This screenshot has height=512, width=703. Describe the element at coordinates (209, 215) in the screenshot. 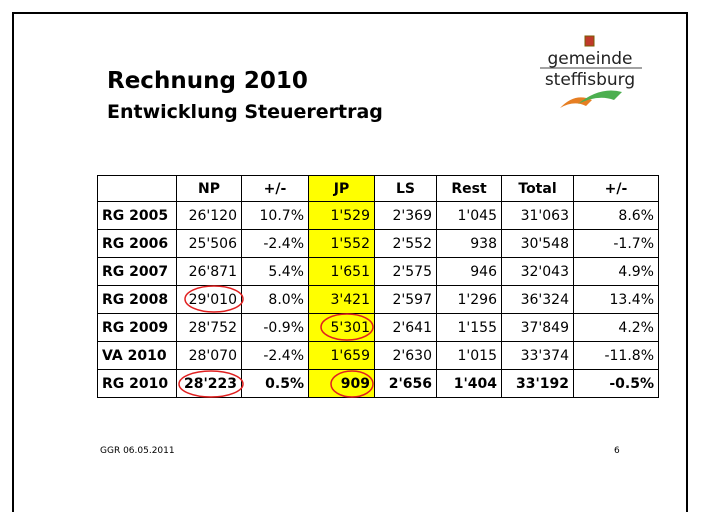

I see `table-cell: 26'120` at that location.